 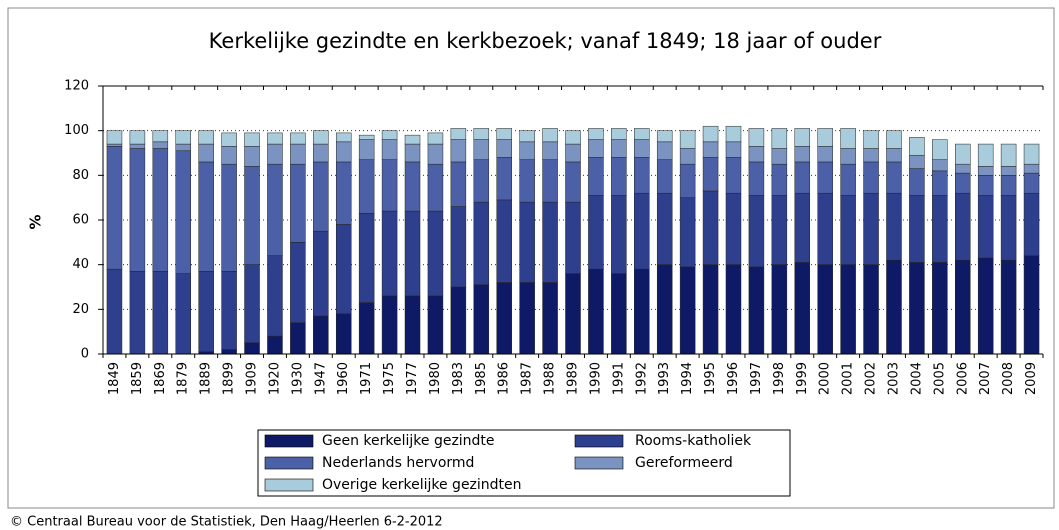 What do you see at coordinates (80, 175) in the screenshot?
I see `y-tick-label: 80` at bounding box center [80, 175].